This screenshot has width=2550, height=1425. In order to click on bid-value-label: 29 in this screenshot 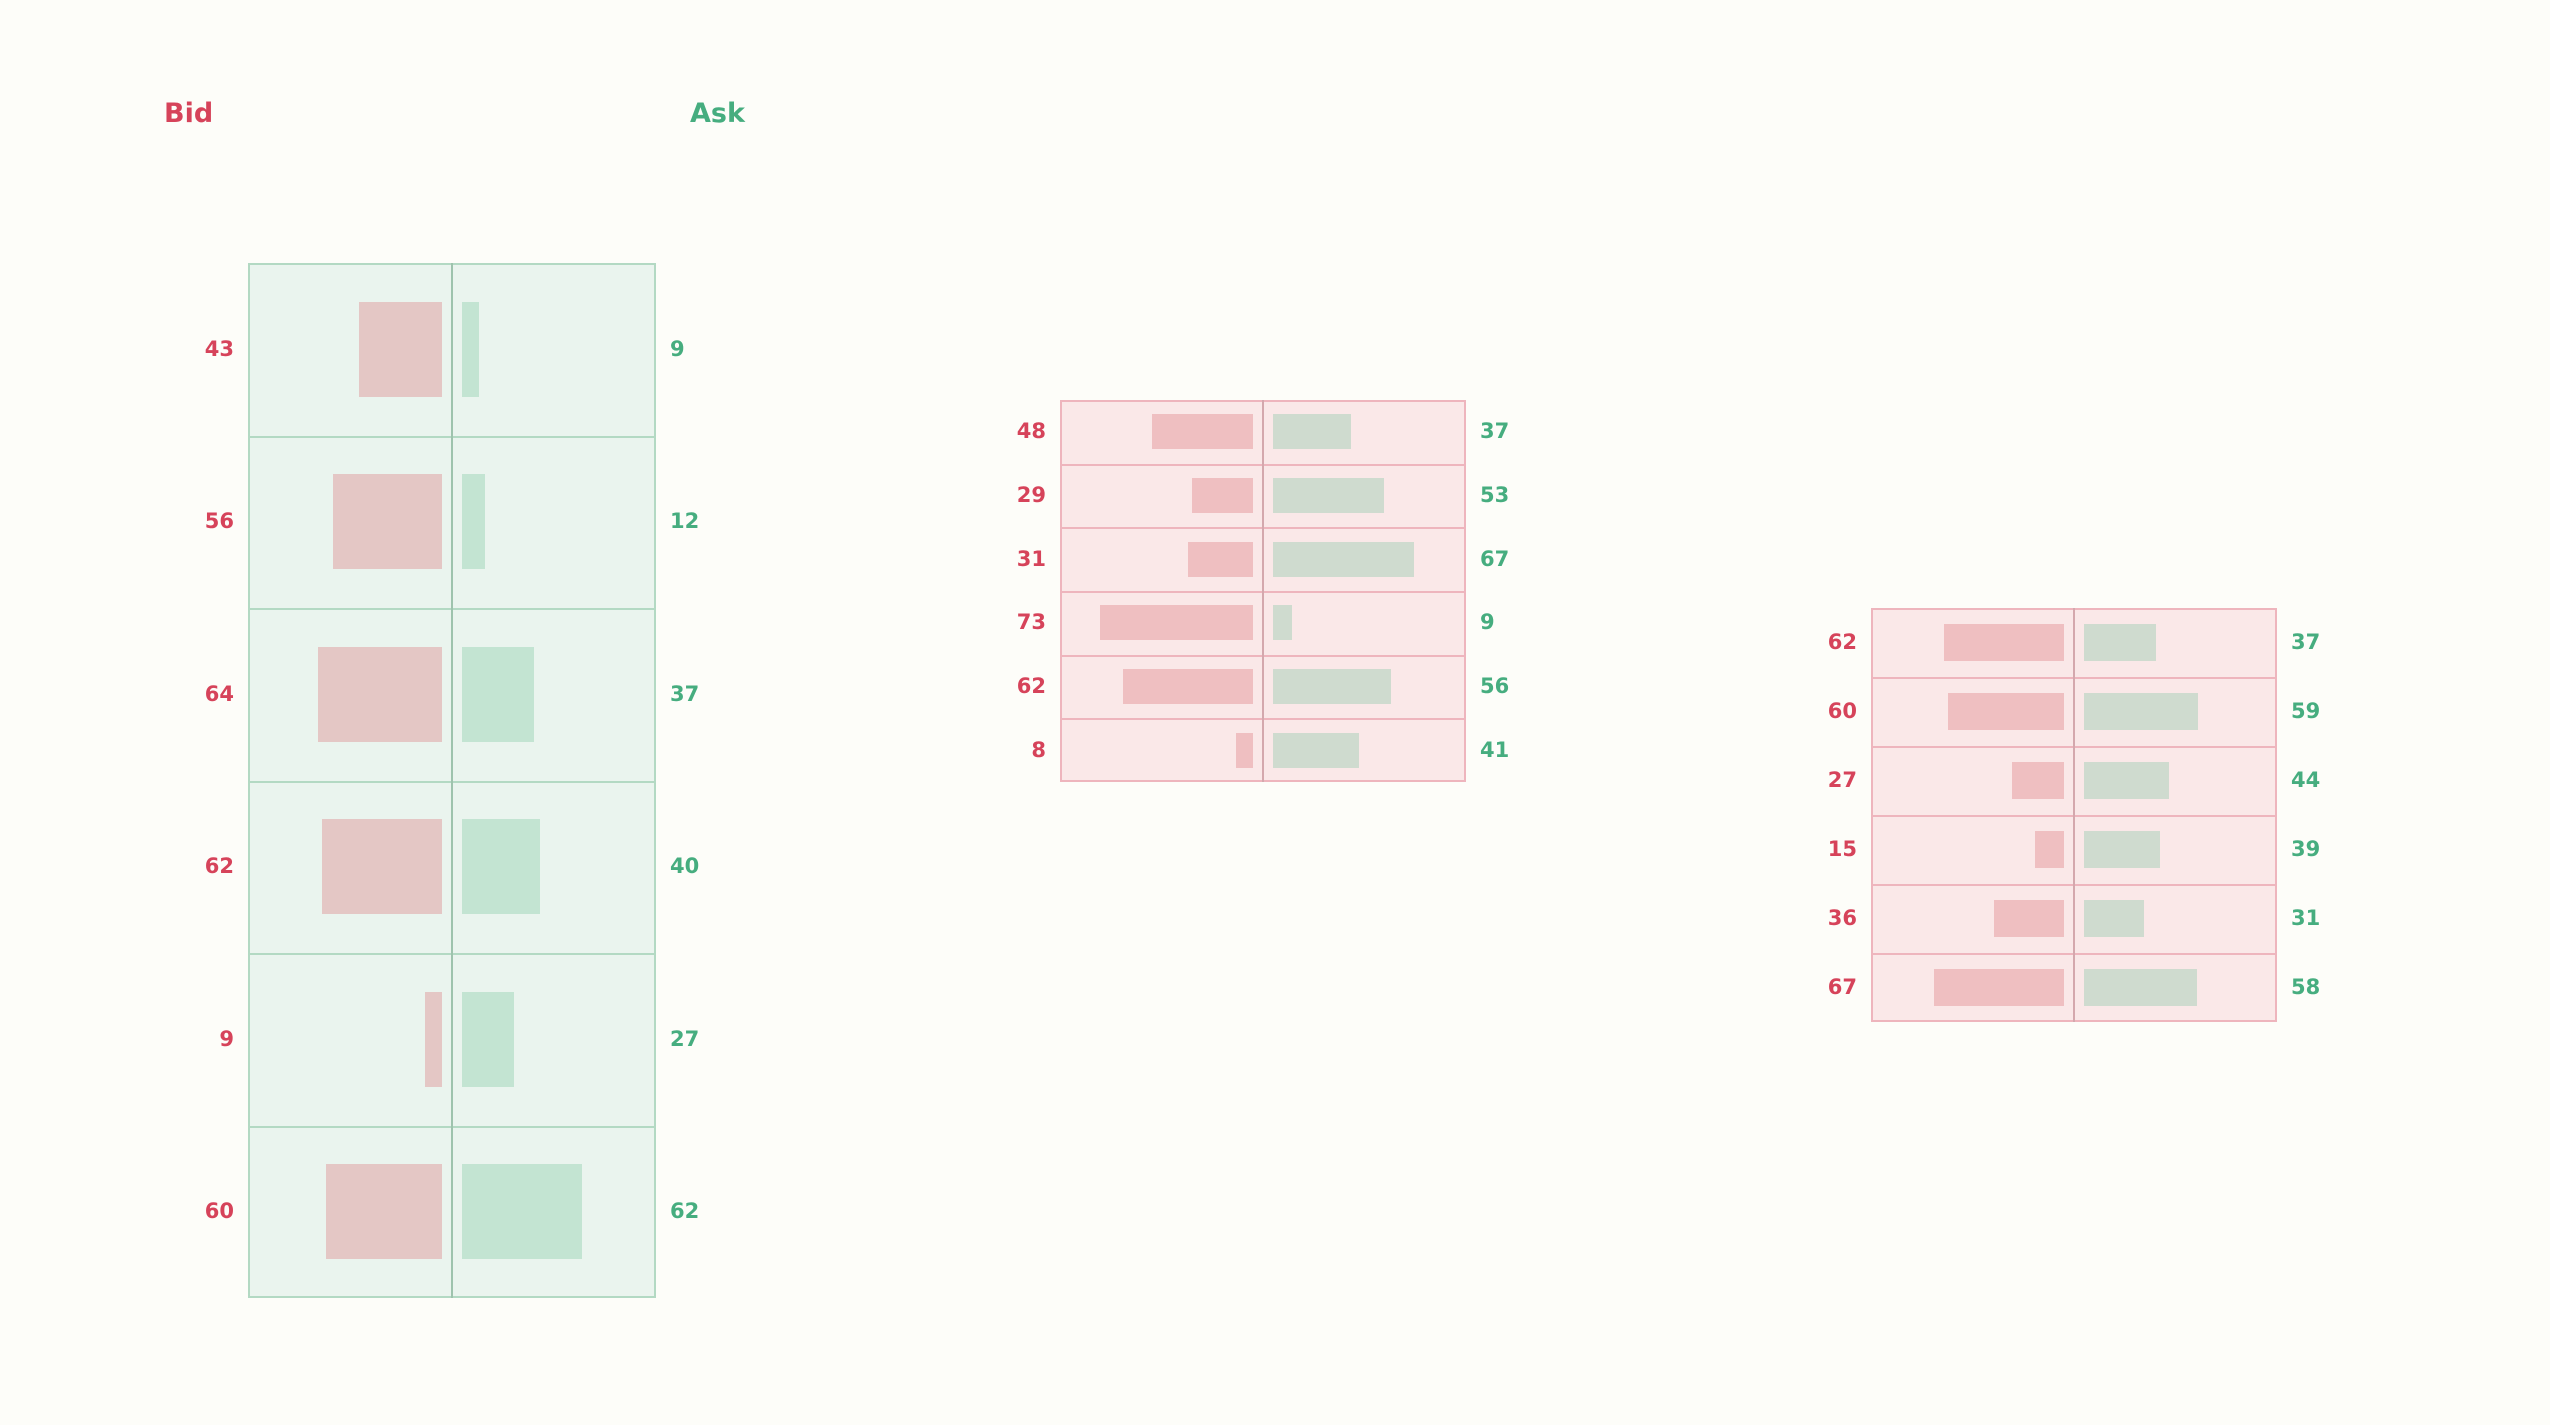, I will do `click(1031, 495)`.